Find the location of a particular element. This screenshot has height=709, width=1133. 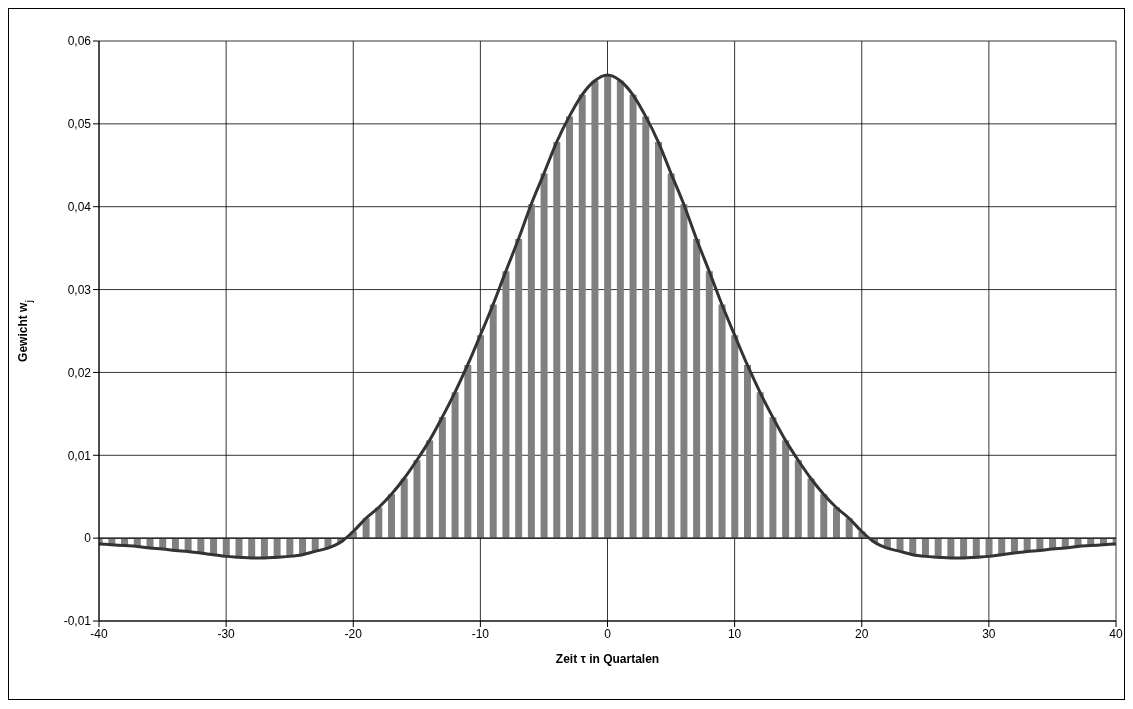

x-tick-label: 10 is located at coordinates (734, 633).